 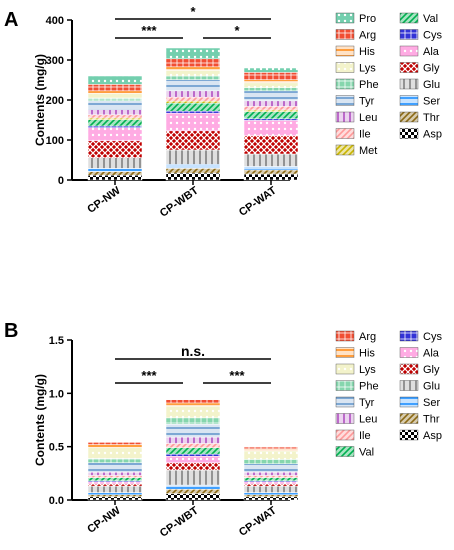 What do you see at coordinates (55, 21) in the screenshot?
I see `y-tick-label: 400` at bounding box center [55, 21].